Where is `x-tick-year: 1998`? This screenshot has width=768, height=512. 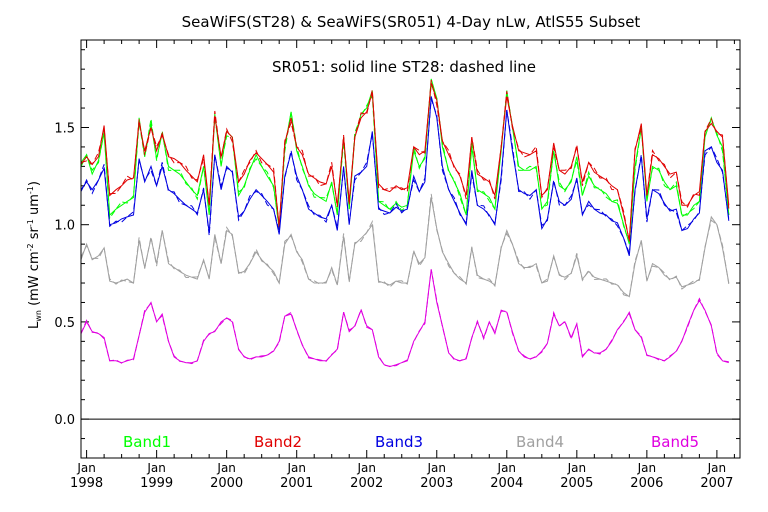 x-tick-year: 1998 is located at coordinates (86, 483).